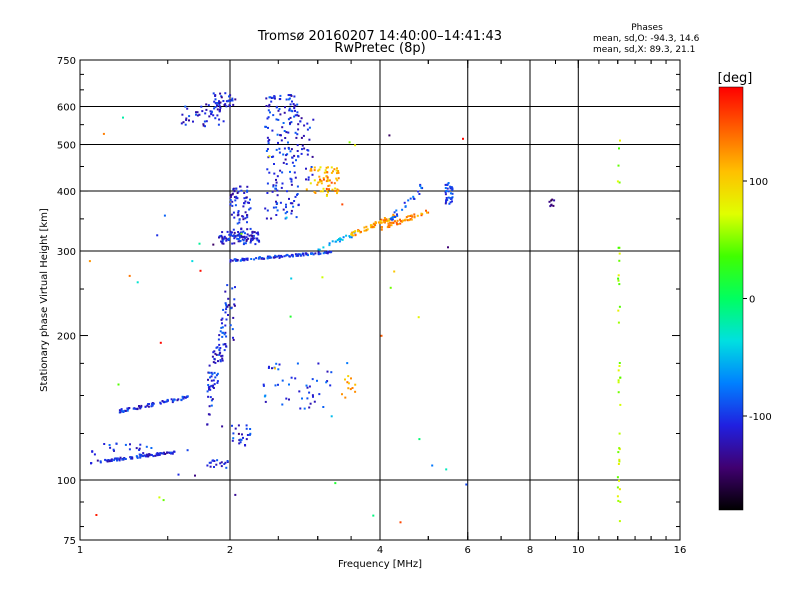  I want to click on colorbar-tick-label: 100, so click(758, 182).